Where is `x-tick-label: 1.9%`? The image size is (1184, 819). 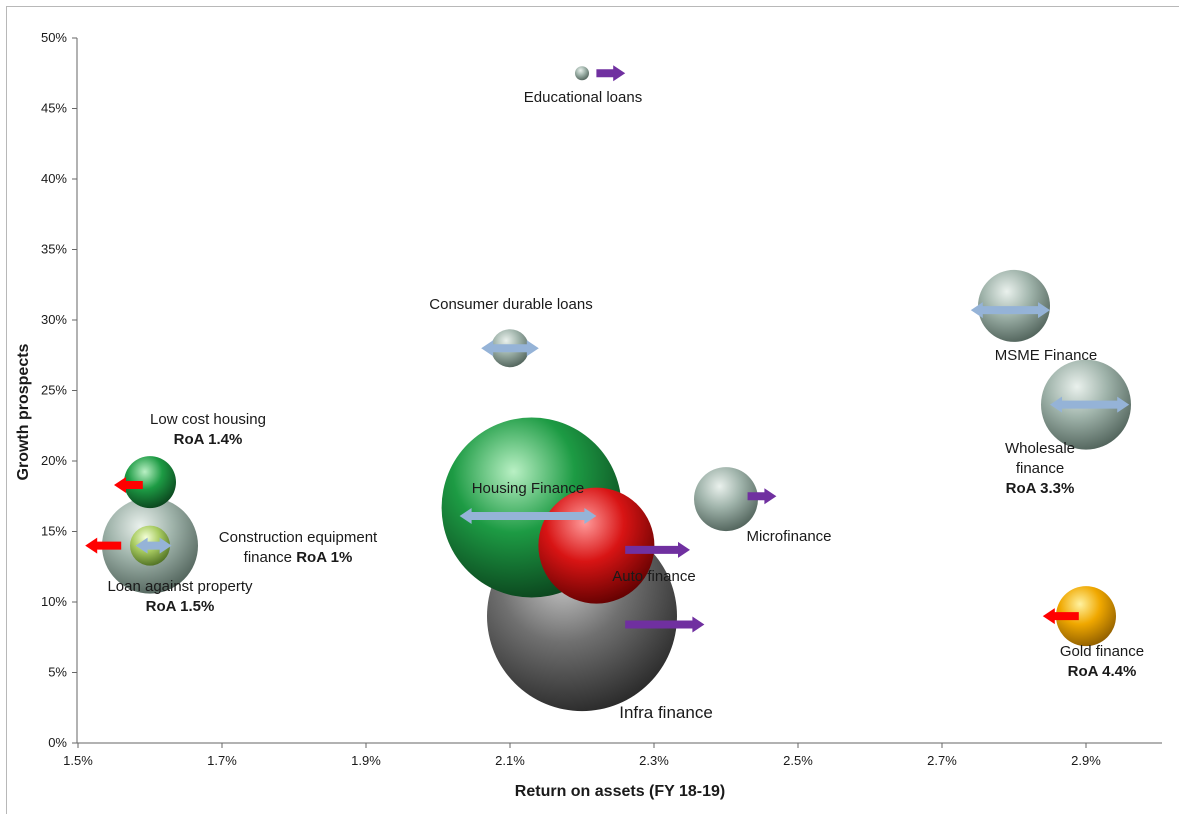 x-tick-label: 1.9% is located at coordinates (366, 760).